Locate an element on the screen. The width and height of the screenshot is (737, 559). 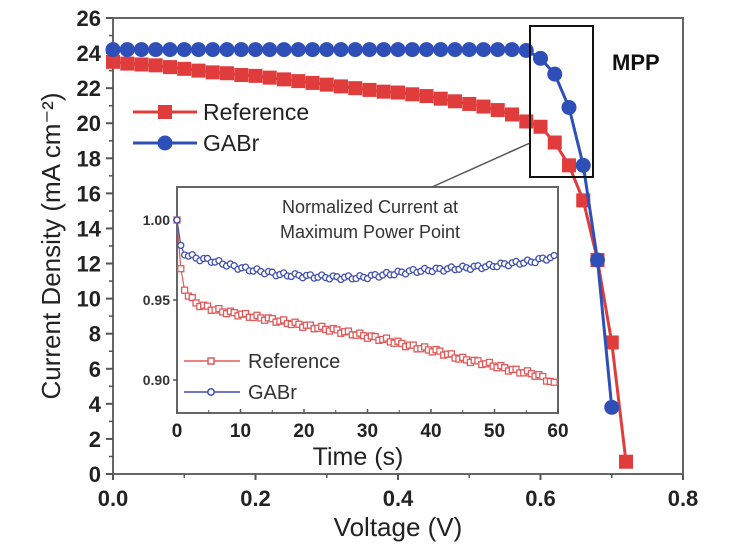
y-tick-label: 16 is located at coordinates (89, 193).